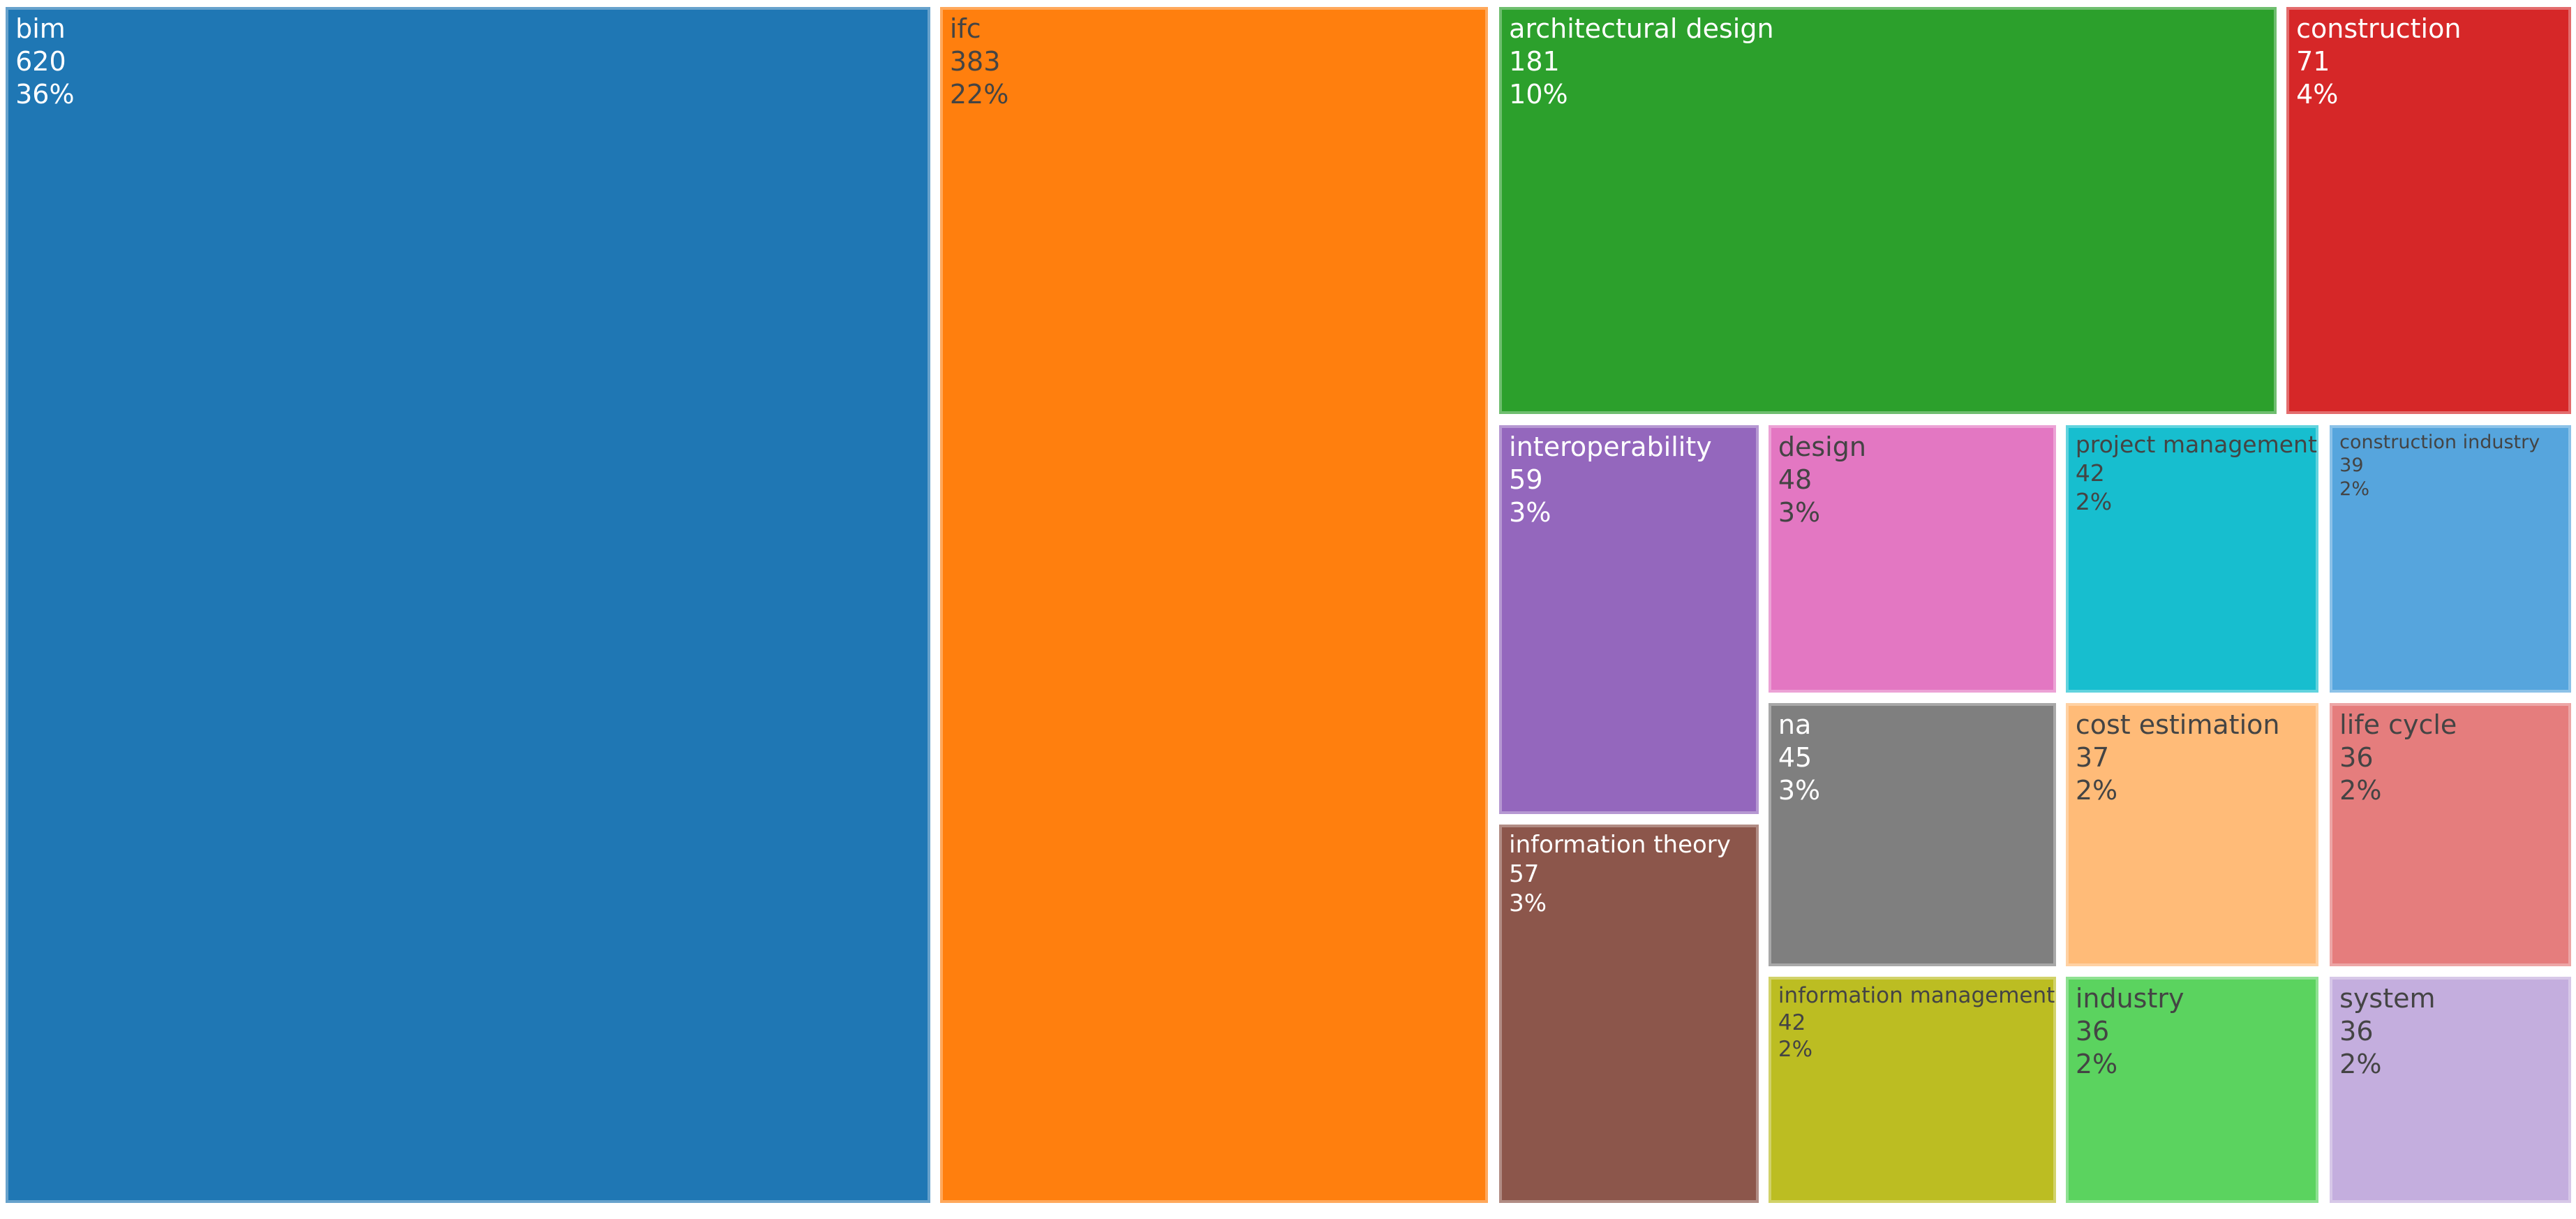  Describe the element at coordinates (1795, 724) in the screenshot. I see `tile-label: na` at that location.